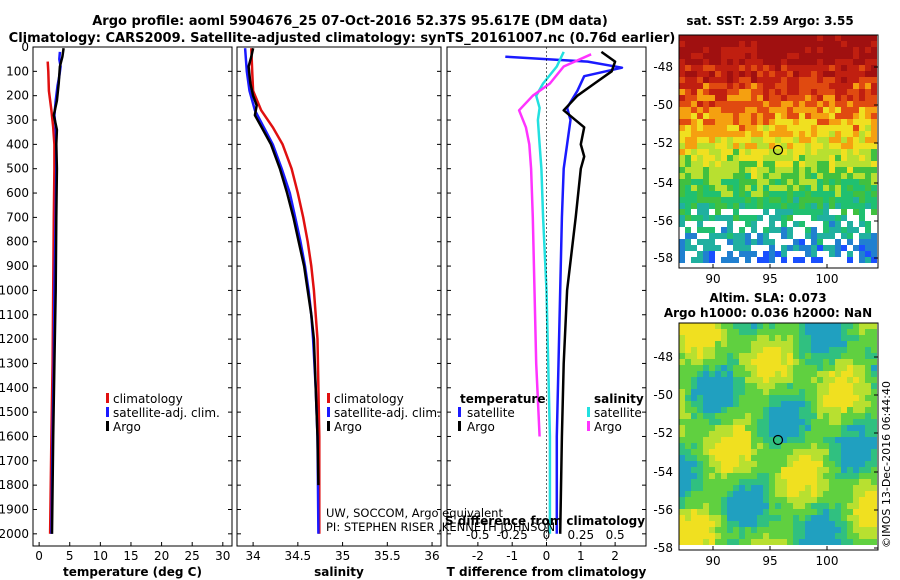  Describe the element at coordinates (827, 279) in the screenshot. I see `map-x-tick-label: 100` at that location.